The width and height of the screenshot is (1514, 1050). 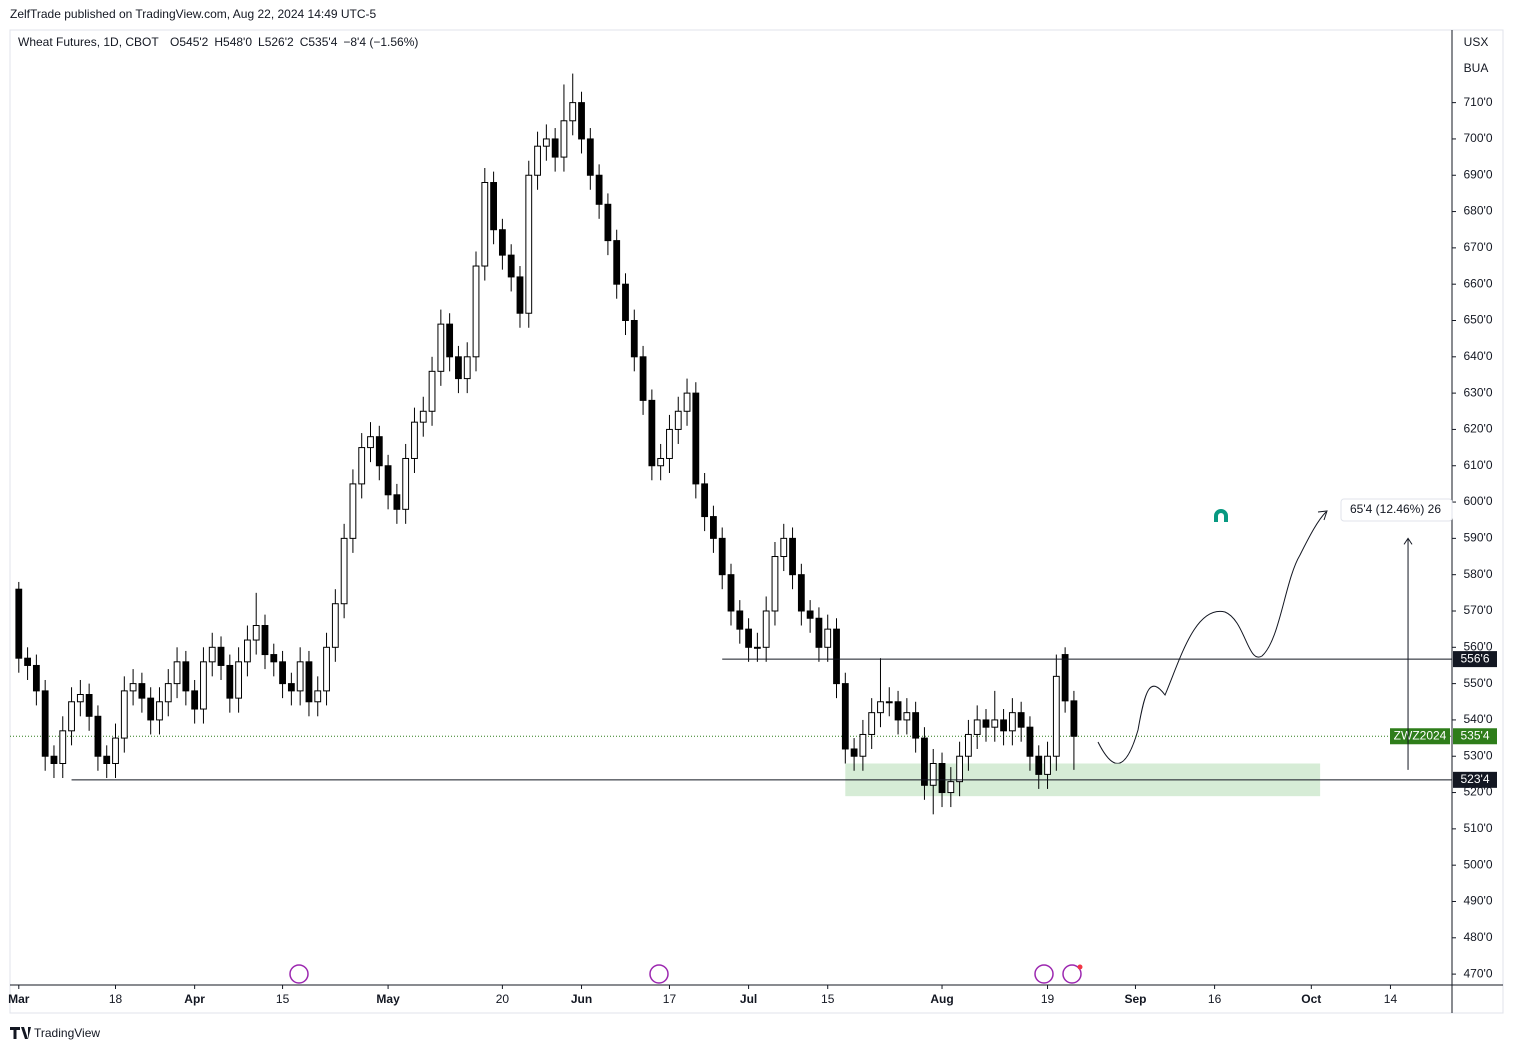 What do you see at coordinates (261, 42) in the screenshot?
I see `legend-key: L` at bounding box center [261, 42].